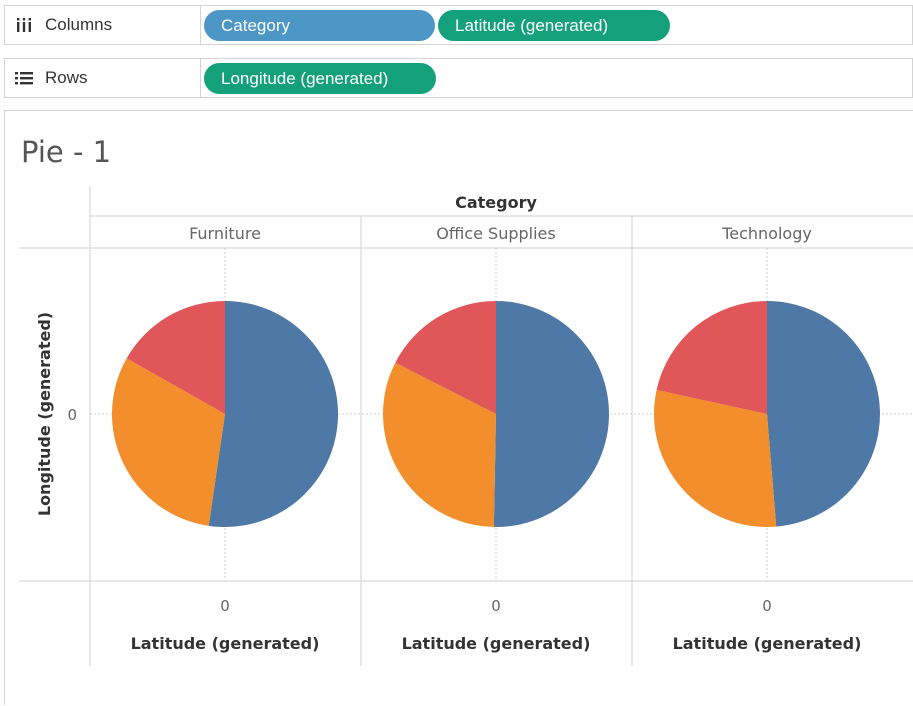 The height and width of the screenshot is (706, 913). I want to click on rows-shelf-label: Rows, so click(103, 78).